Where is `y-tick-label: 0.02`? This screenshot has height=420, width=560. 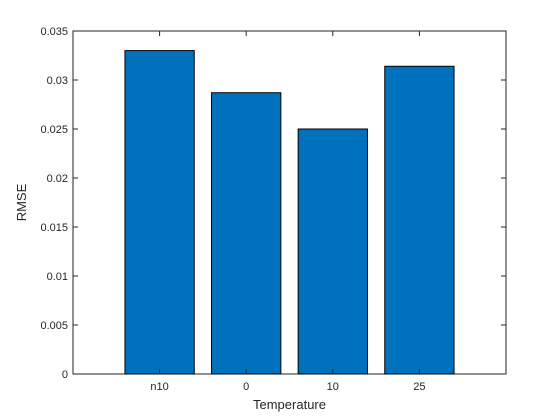
y-tick-label: 0.02 is located at coordinates (57, 179).